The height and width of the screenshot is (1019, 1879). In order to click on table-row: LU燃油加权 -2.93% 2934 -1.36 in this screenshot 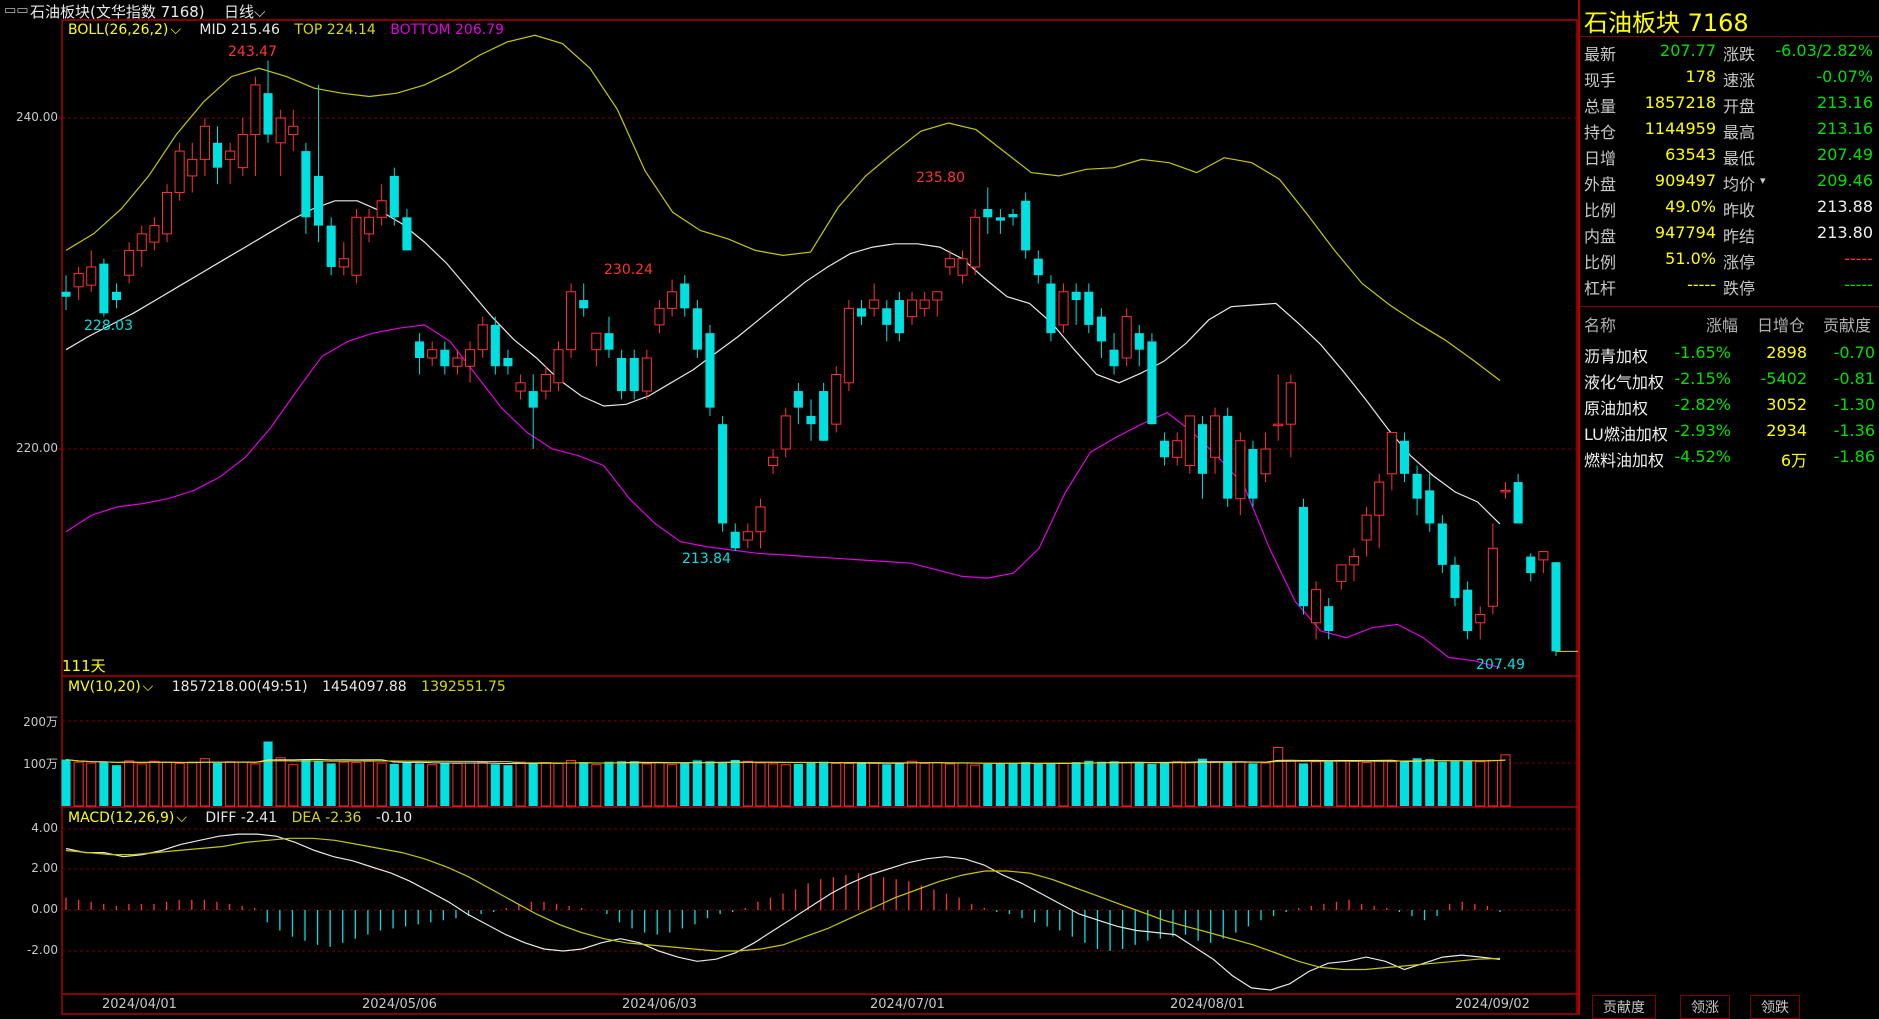, I will do `click(1729, 431)`.